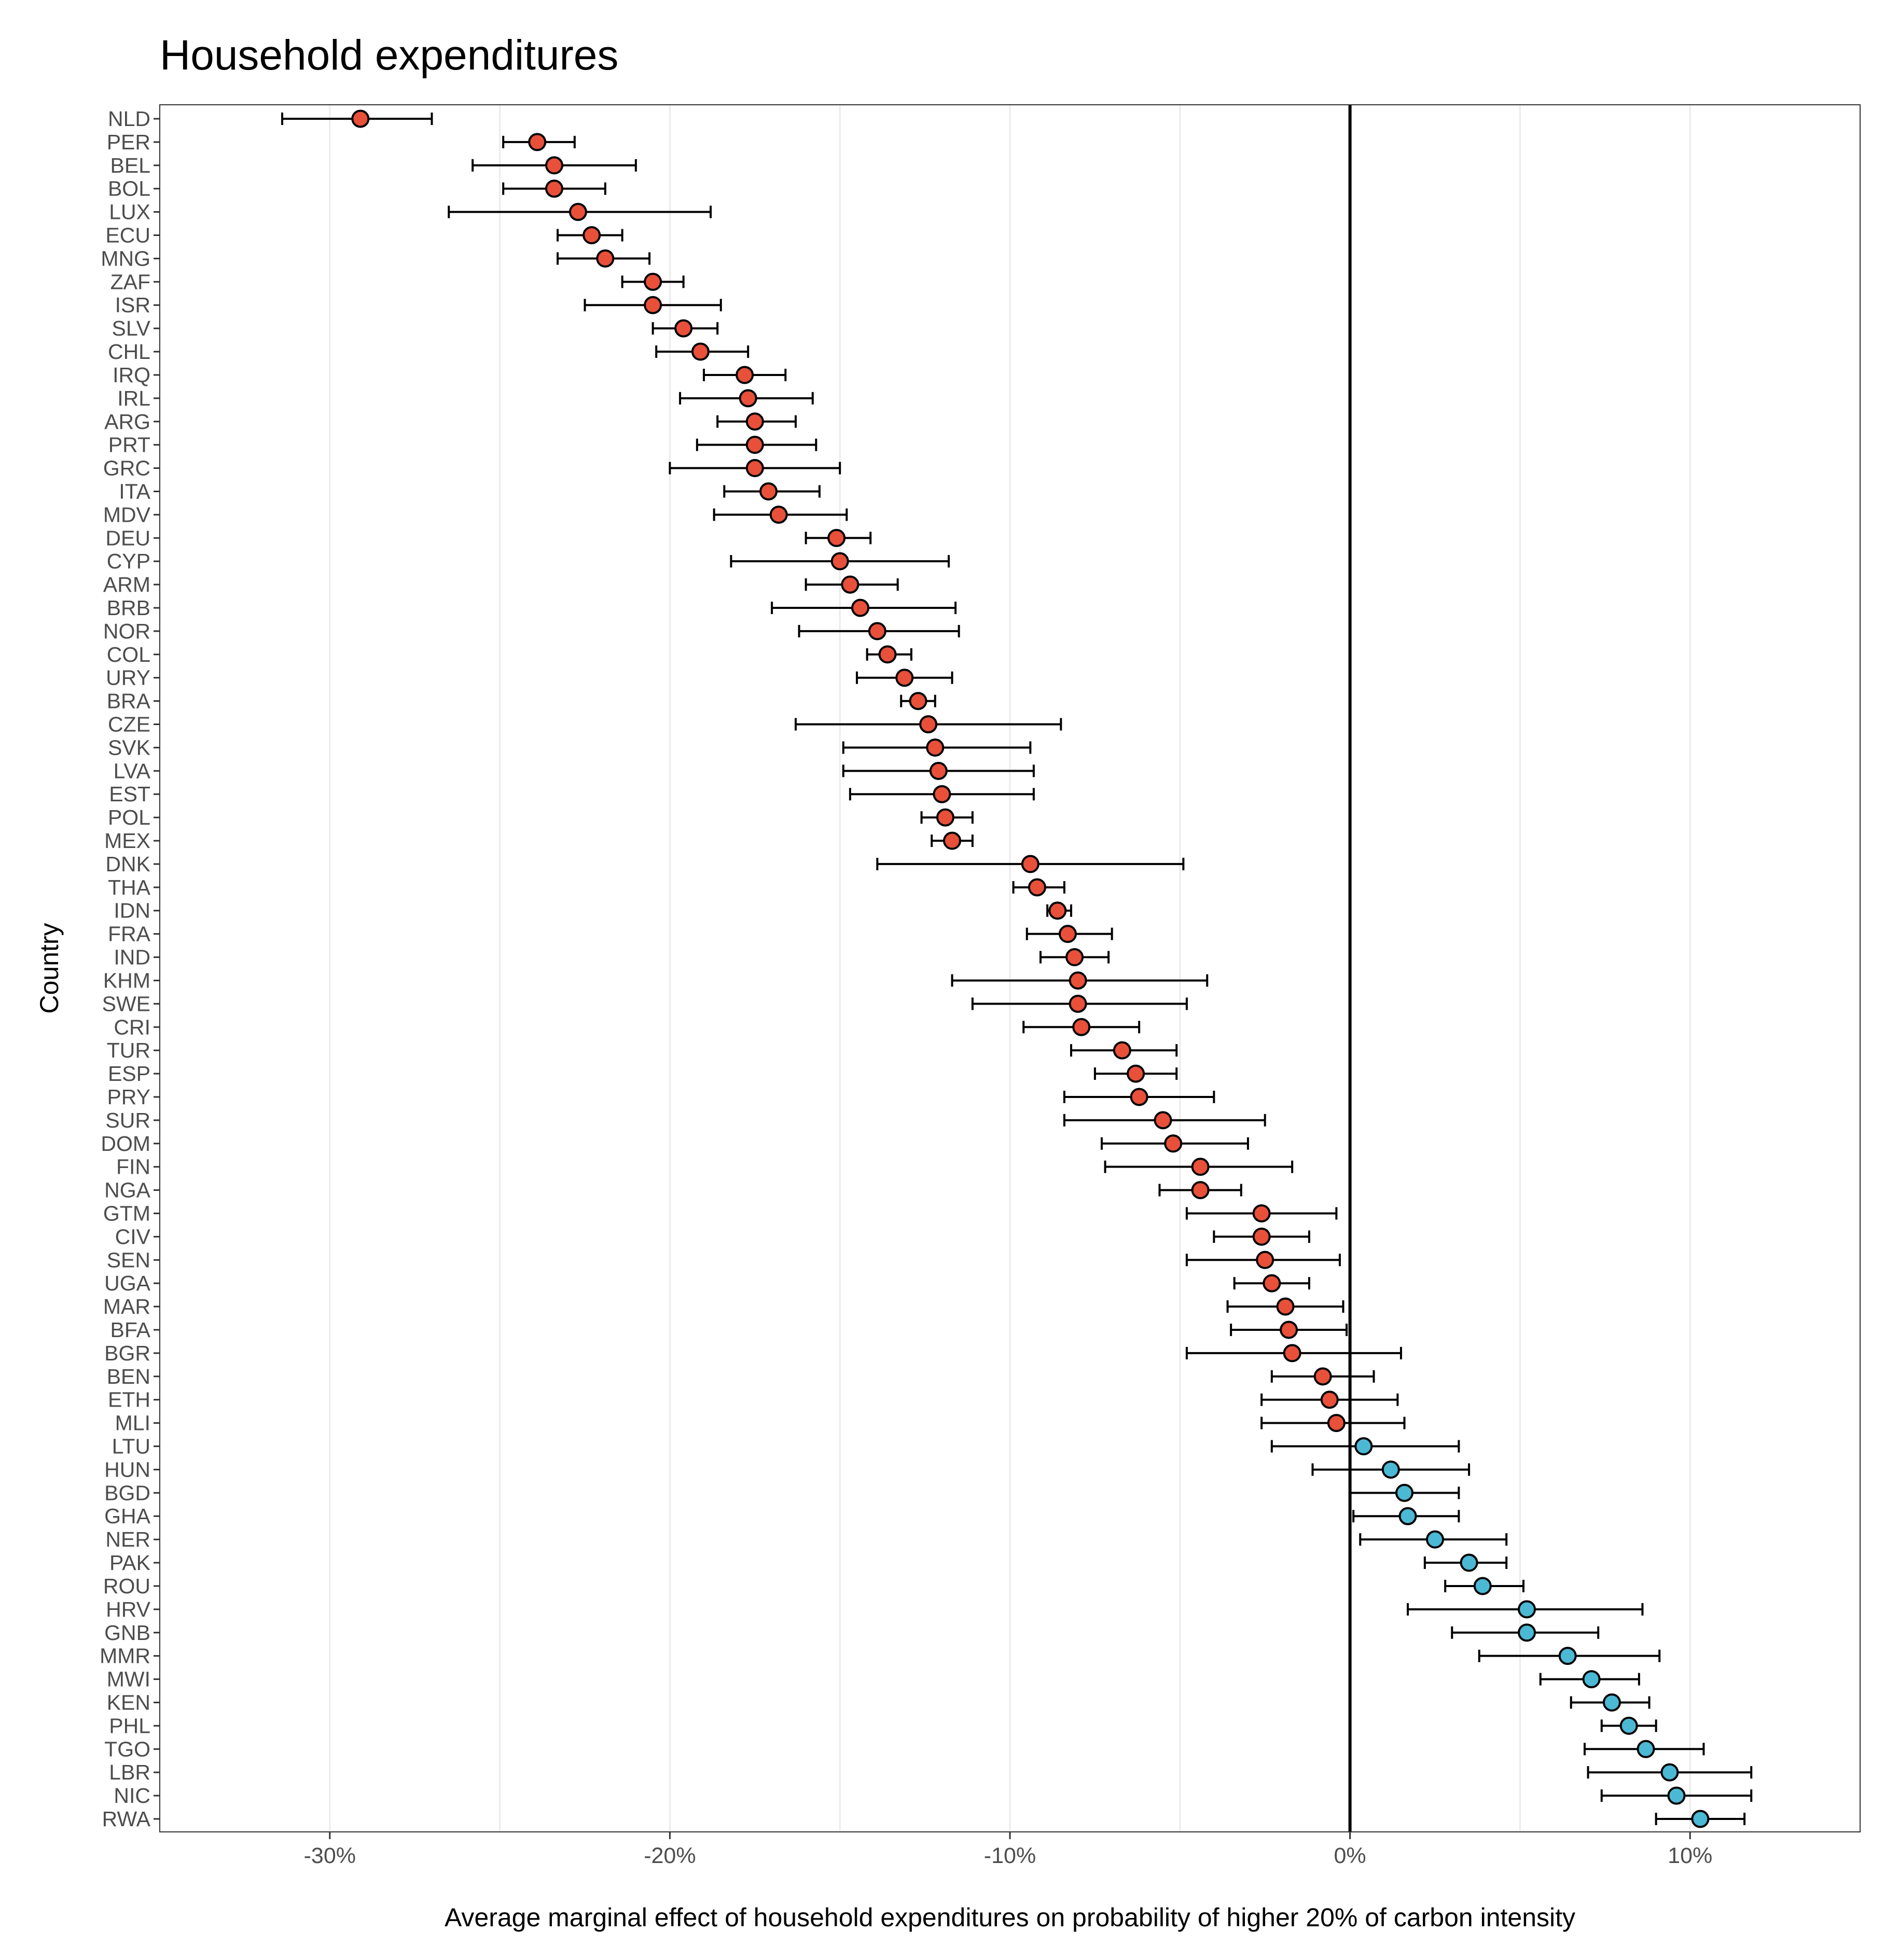 The image size is (1899, 1960). What do you see at coordinates (126, 468) in the screenshot?
I see `y-tick-label: GRC` at bounding box center [126, 468].